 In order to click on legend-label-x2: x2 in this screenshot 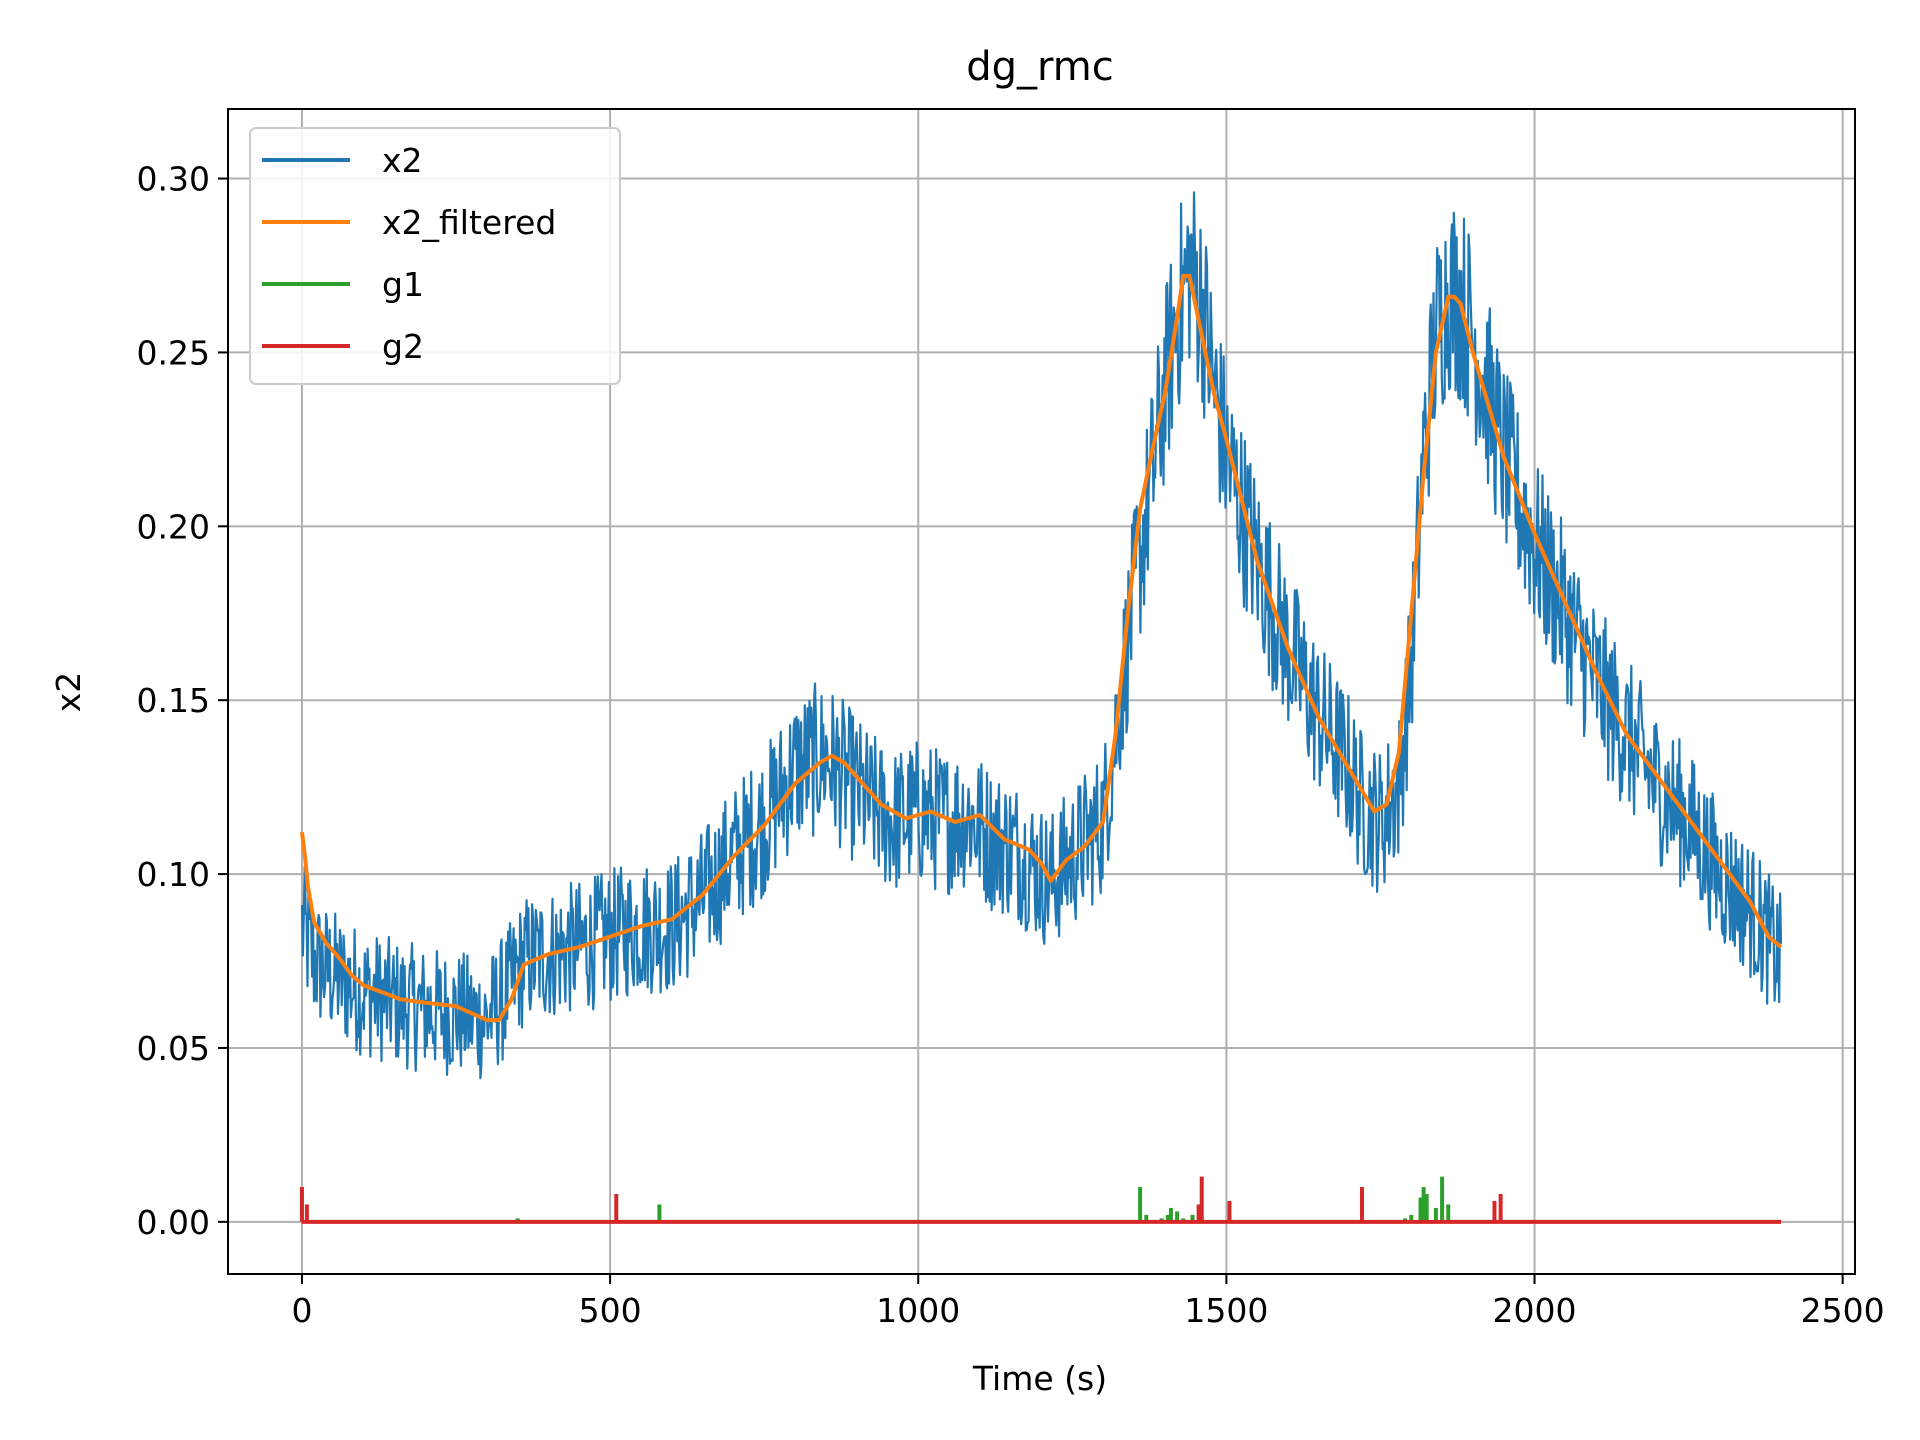, I will do `click(402, 160)`.